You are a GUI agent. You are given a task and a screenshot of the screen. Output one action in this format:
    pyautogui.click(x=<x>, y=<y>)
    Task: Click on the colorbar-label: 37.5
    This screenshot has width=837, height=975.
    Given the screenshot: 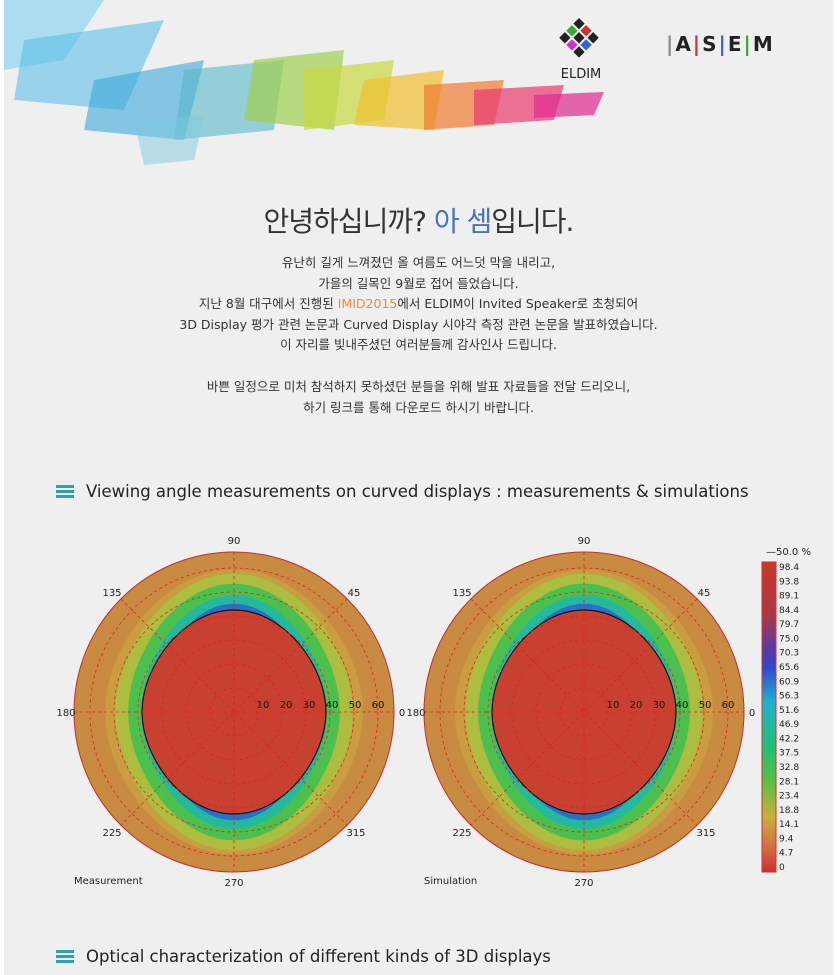 What is the action you would take?
    pyautogui.click(x=789, y=754)
    